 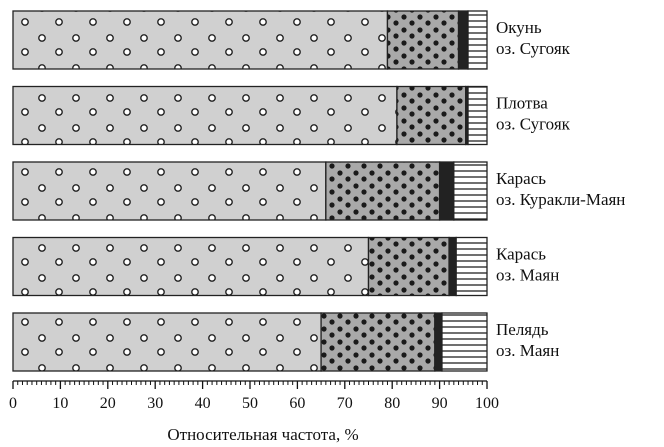 What do you see at coordinates (60, 403) in the screenshot?
I see `x-tick-label: 10` at bounding box center [60, 403].